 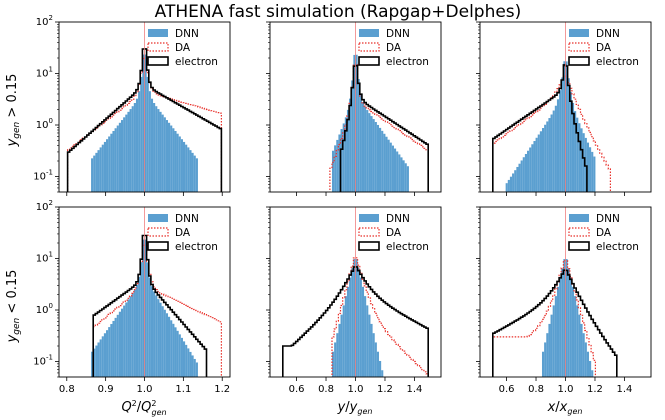 I want to click on panel-bottom-middle: 0.6 0.8 1.0 1.2 1.4 DNN DA electron, so click(x=354, y=300).